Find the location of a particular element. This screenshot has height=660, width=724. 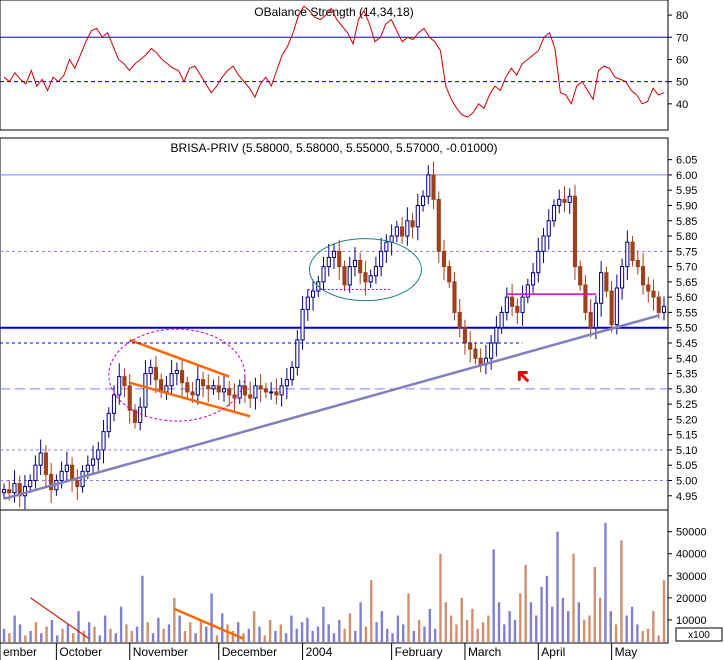

indicator-title: OBalance Strength (14,34,18) is located at coordinates (333, 12).